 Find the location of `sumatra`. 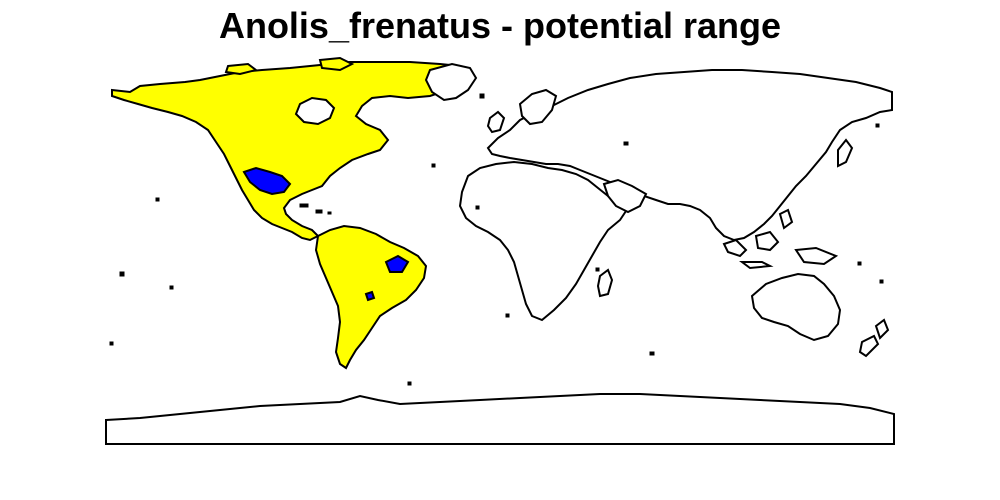

sumatra is located at coordinates (735, 248).